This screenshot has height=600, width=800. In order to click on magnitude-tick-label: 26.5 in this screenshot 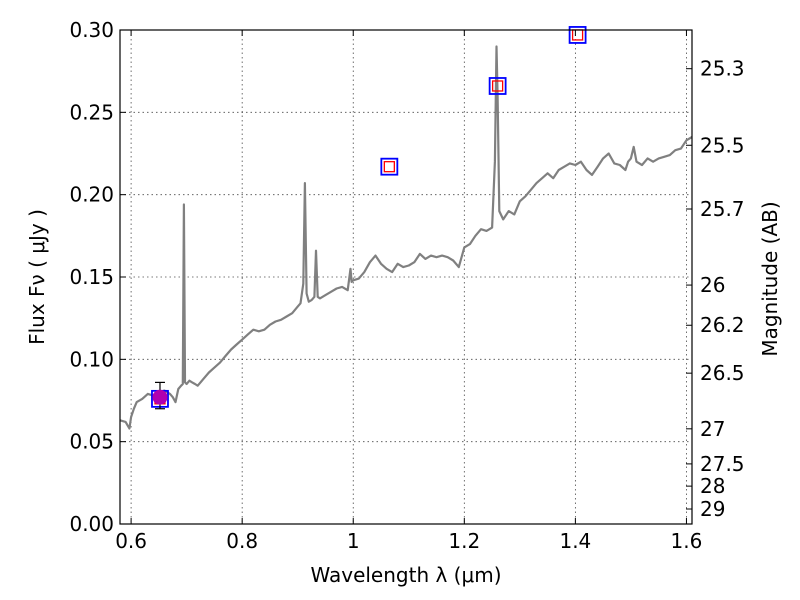, I will do `click(722, 373)`.